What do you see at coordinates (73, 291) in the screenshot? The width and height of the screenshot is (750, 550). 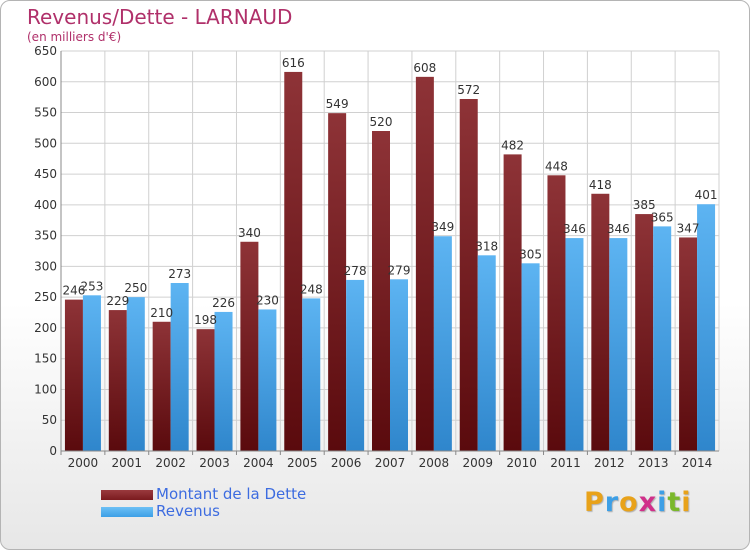 I see `data-label-dette: 246` at bounding box center [73, 291].